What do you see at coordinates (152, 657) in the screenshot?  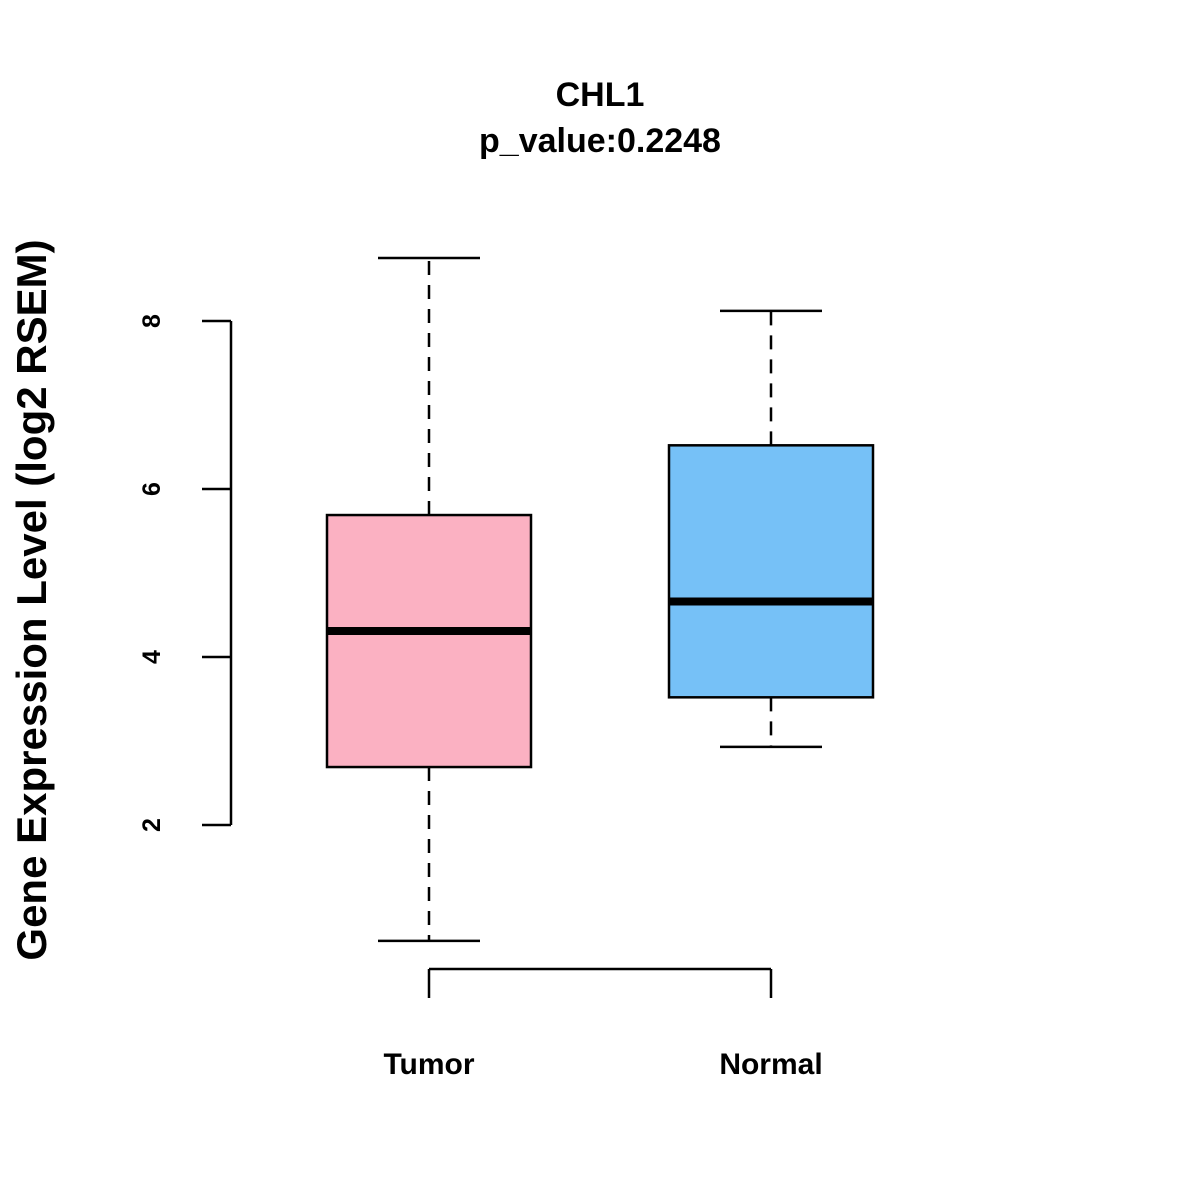 I see `y-tick-label-4: 4` at bounding box center [152, 657].